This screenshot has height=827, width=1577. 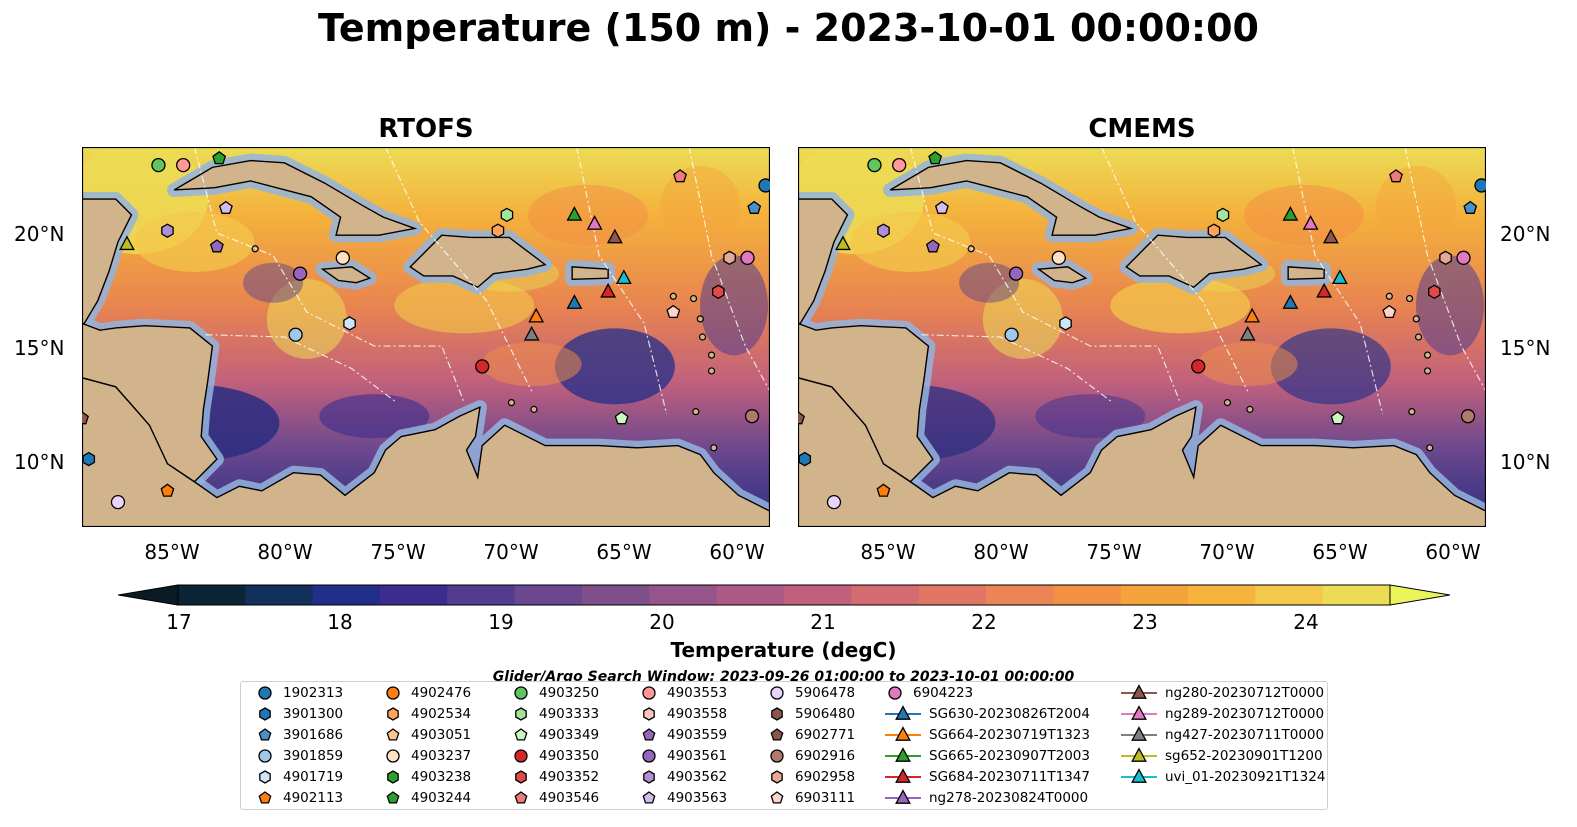 What do you see at coordinates (569, 756) in the screenshot?
I see `legend-label: 4903350` at bounding box center [569, 756].